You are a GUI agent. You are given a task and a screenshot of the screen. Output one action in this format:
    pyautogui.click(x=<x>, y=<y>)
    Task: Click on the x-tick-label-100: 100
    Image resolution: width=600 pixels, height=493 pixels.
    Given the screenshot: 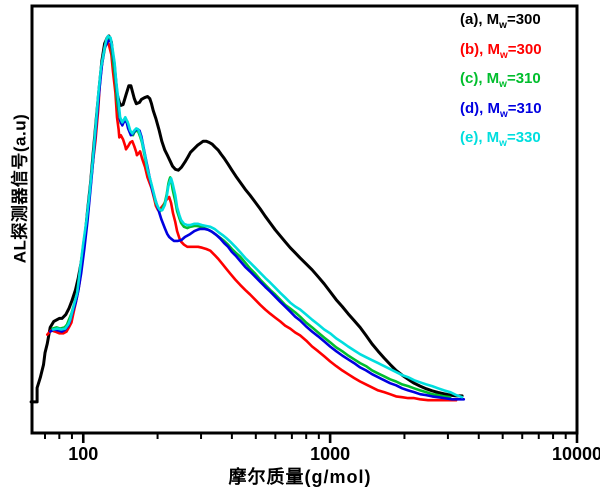 What is the action you would take?
    pyautogui.click(x=83, y=454)
    